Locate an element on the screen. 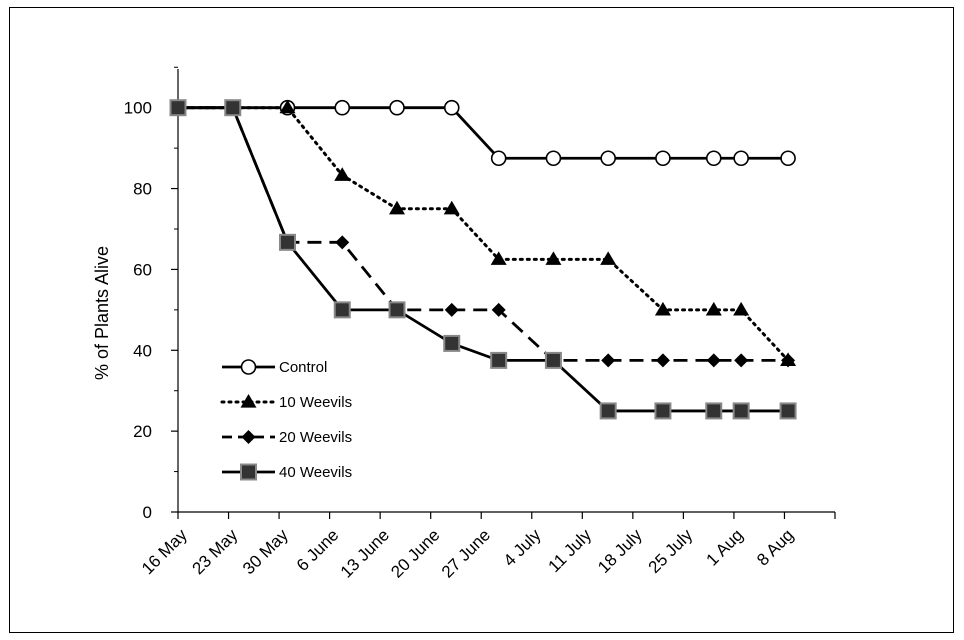 This screenshot has height=640, width=964. y-tick-label: 80 is located at coordinates (142, 189).